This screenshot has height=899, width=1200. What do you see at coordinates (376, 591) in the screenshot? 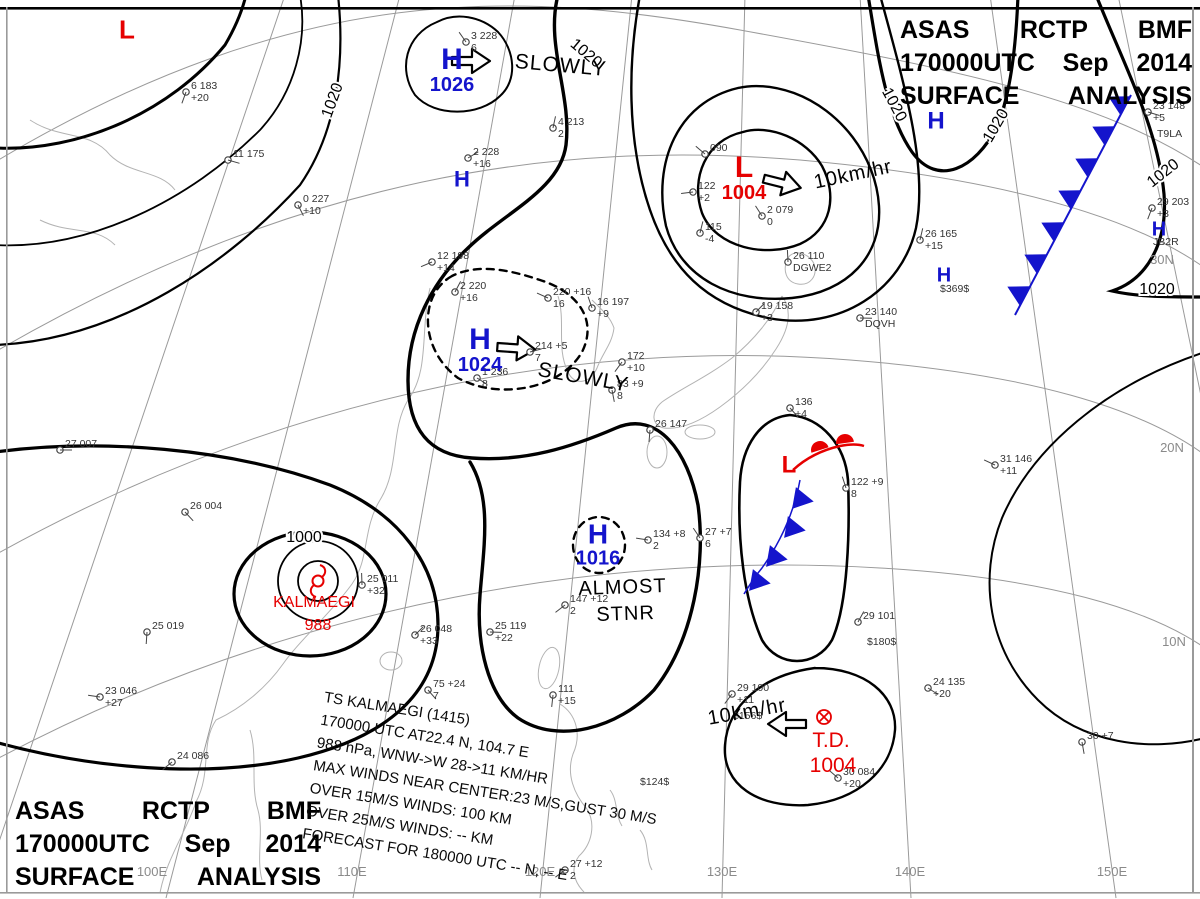
I see `station-value: +32` at bounding box center [376, 591].